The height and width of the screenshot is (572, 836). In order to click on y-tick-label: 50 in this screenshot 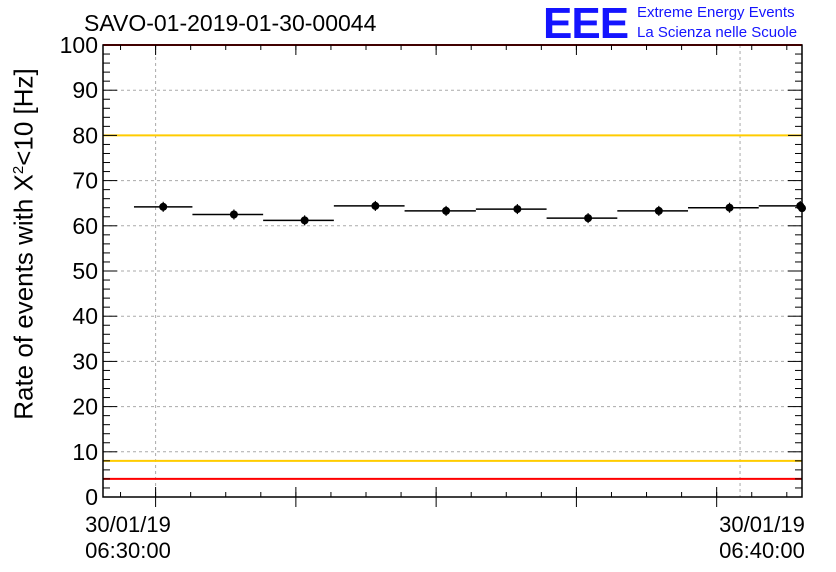, I will do `click(85, 271)`.